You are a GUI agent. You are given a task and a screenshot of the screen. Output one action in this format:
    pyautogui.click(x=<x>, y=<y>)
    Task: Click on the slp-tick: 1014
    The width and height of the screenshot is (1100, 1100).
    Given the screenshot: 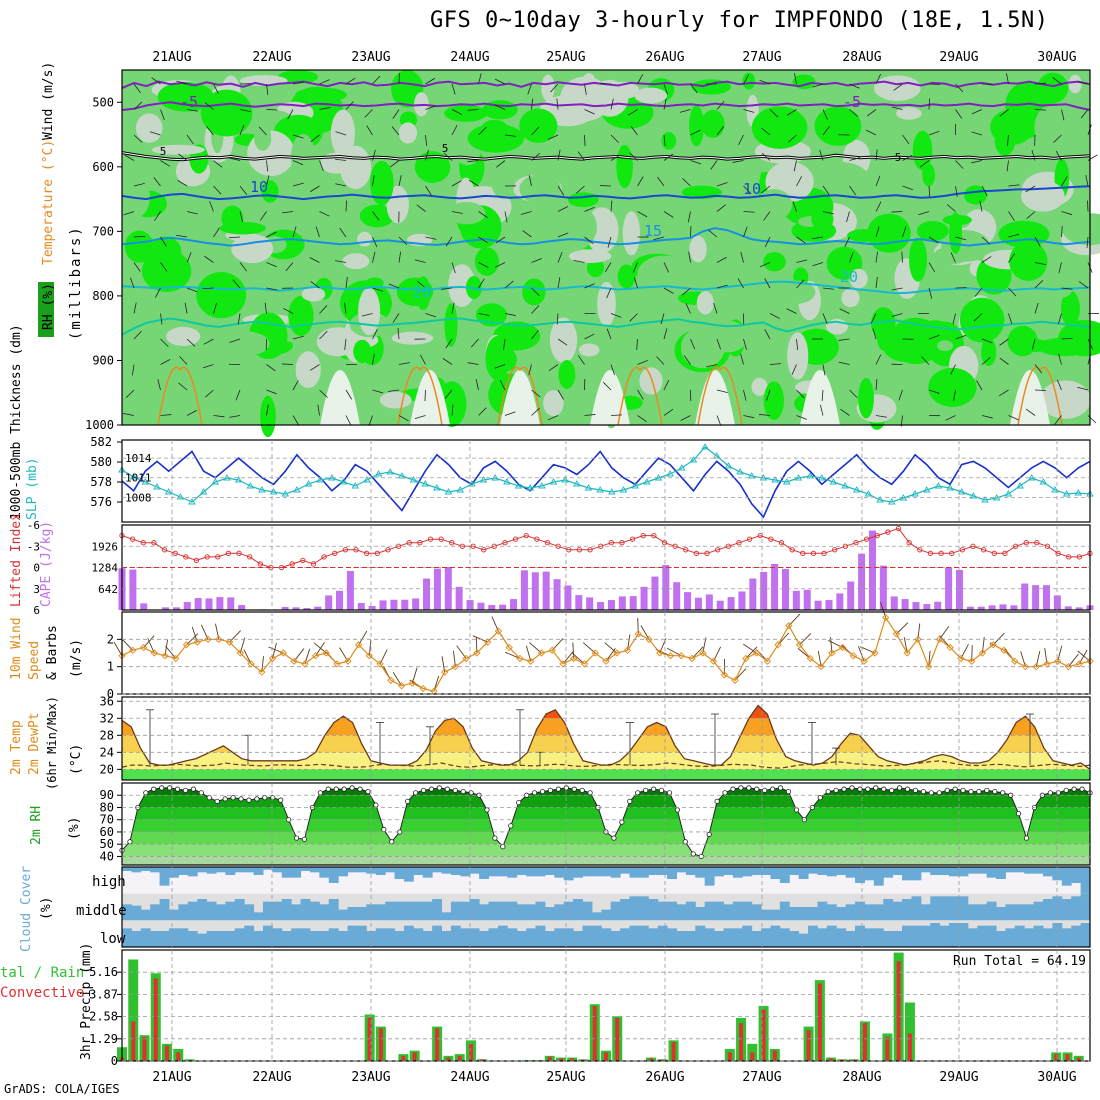 What is the action you would take?
    pyautogui.click(x=138, y=458)
    